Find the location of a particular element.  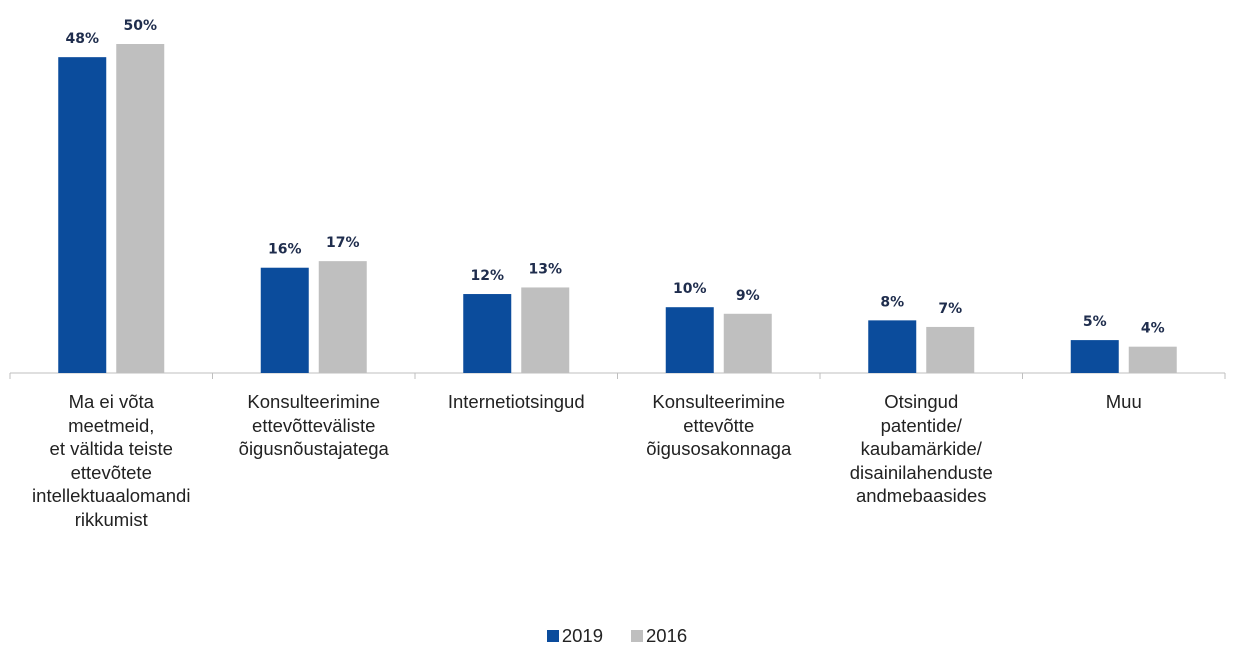

legend-item: 2016 is located at coordinates (659, 636).